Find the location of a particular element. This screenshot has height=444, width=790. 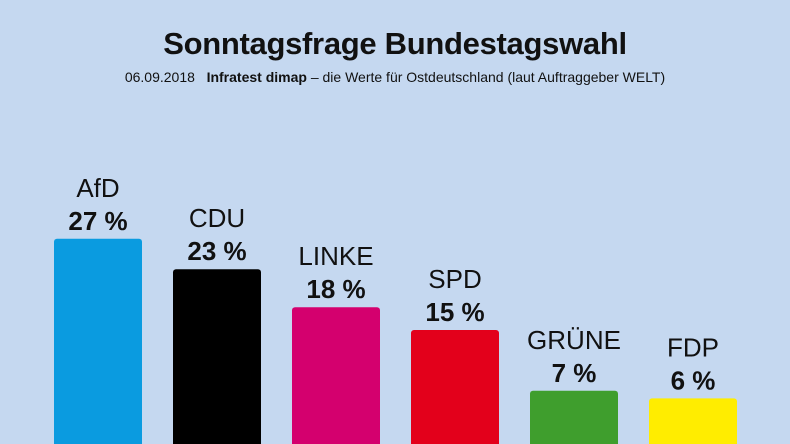

category-label: GRÜNE is located at coordinates (574, 340).